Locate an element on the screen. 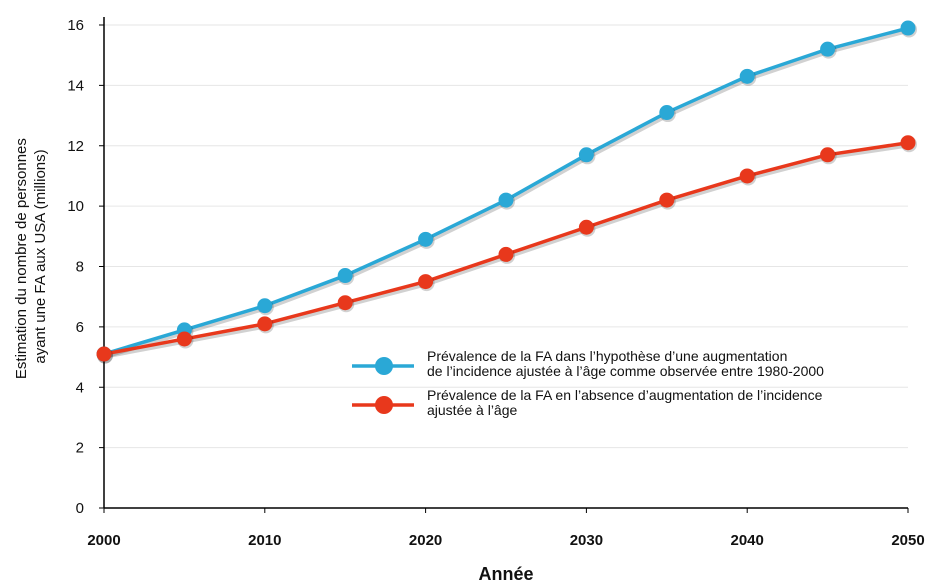  x-tick-label: 2040 is located at coordinates (747, 540).